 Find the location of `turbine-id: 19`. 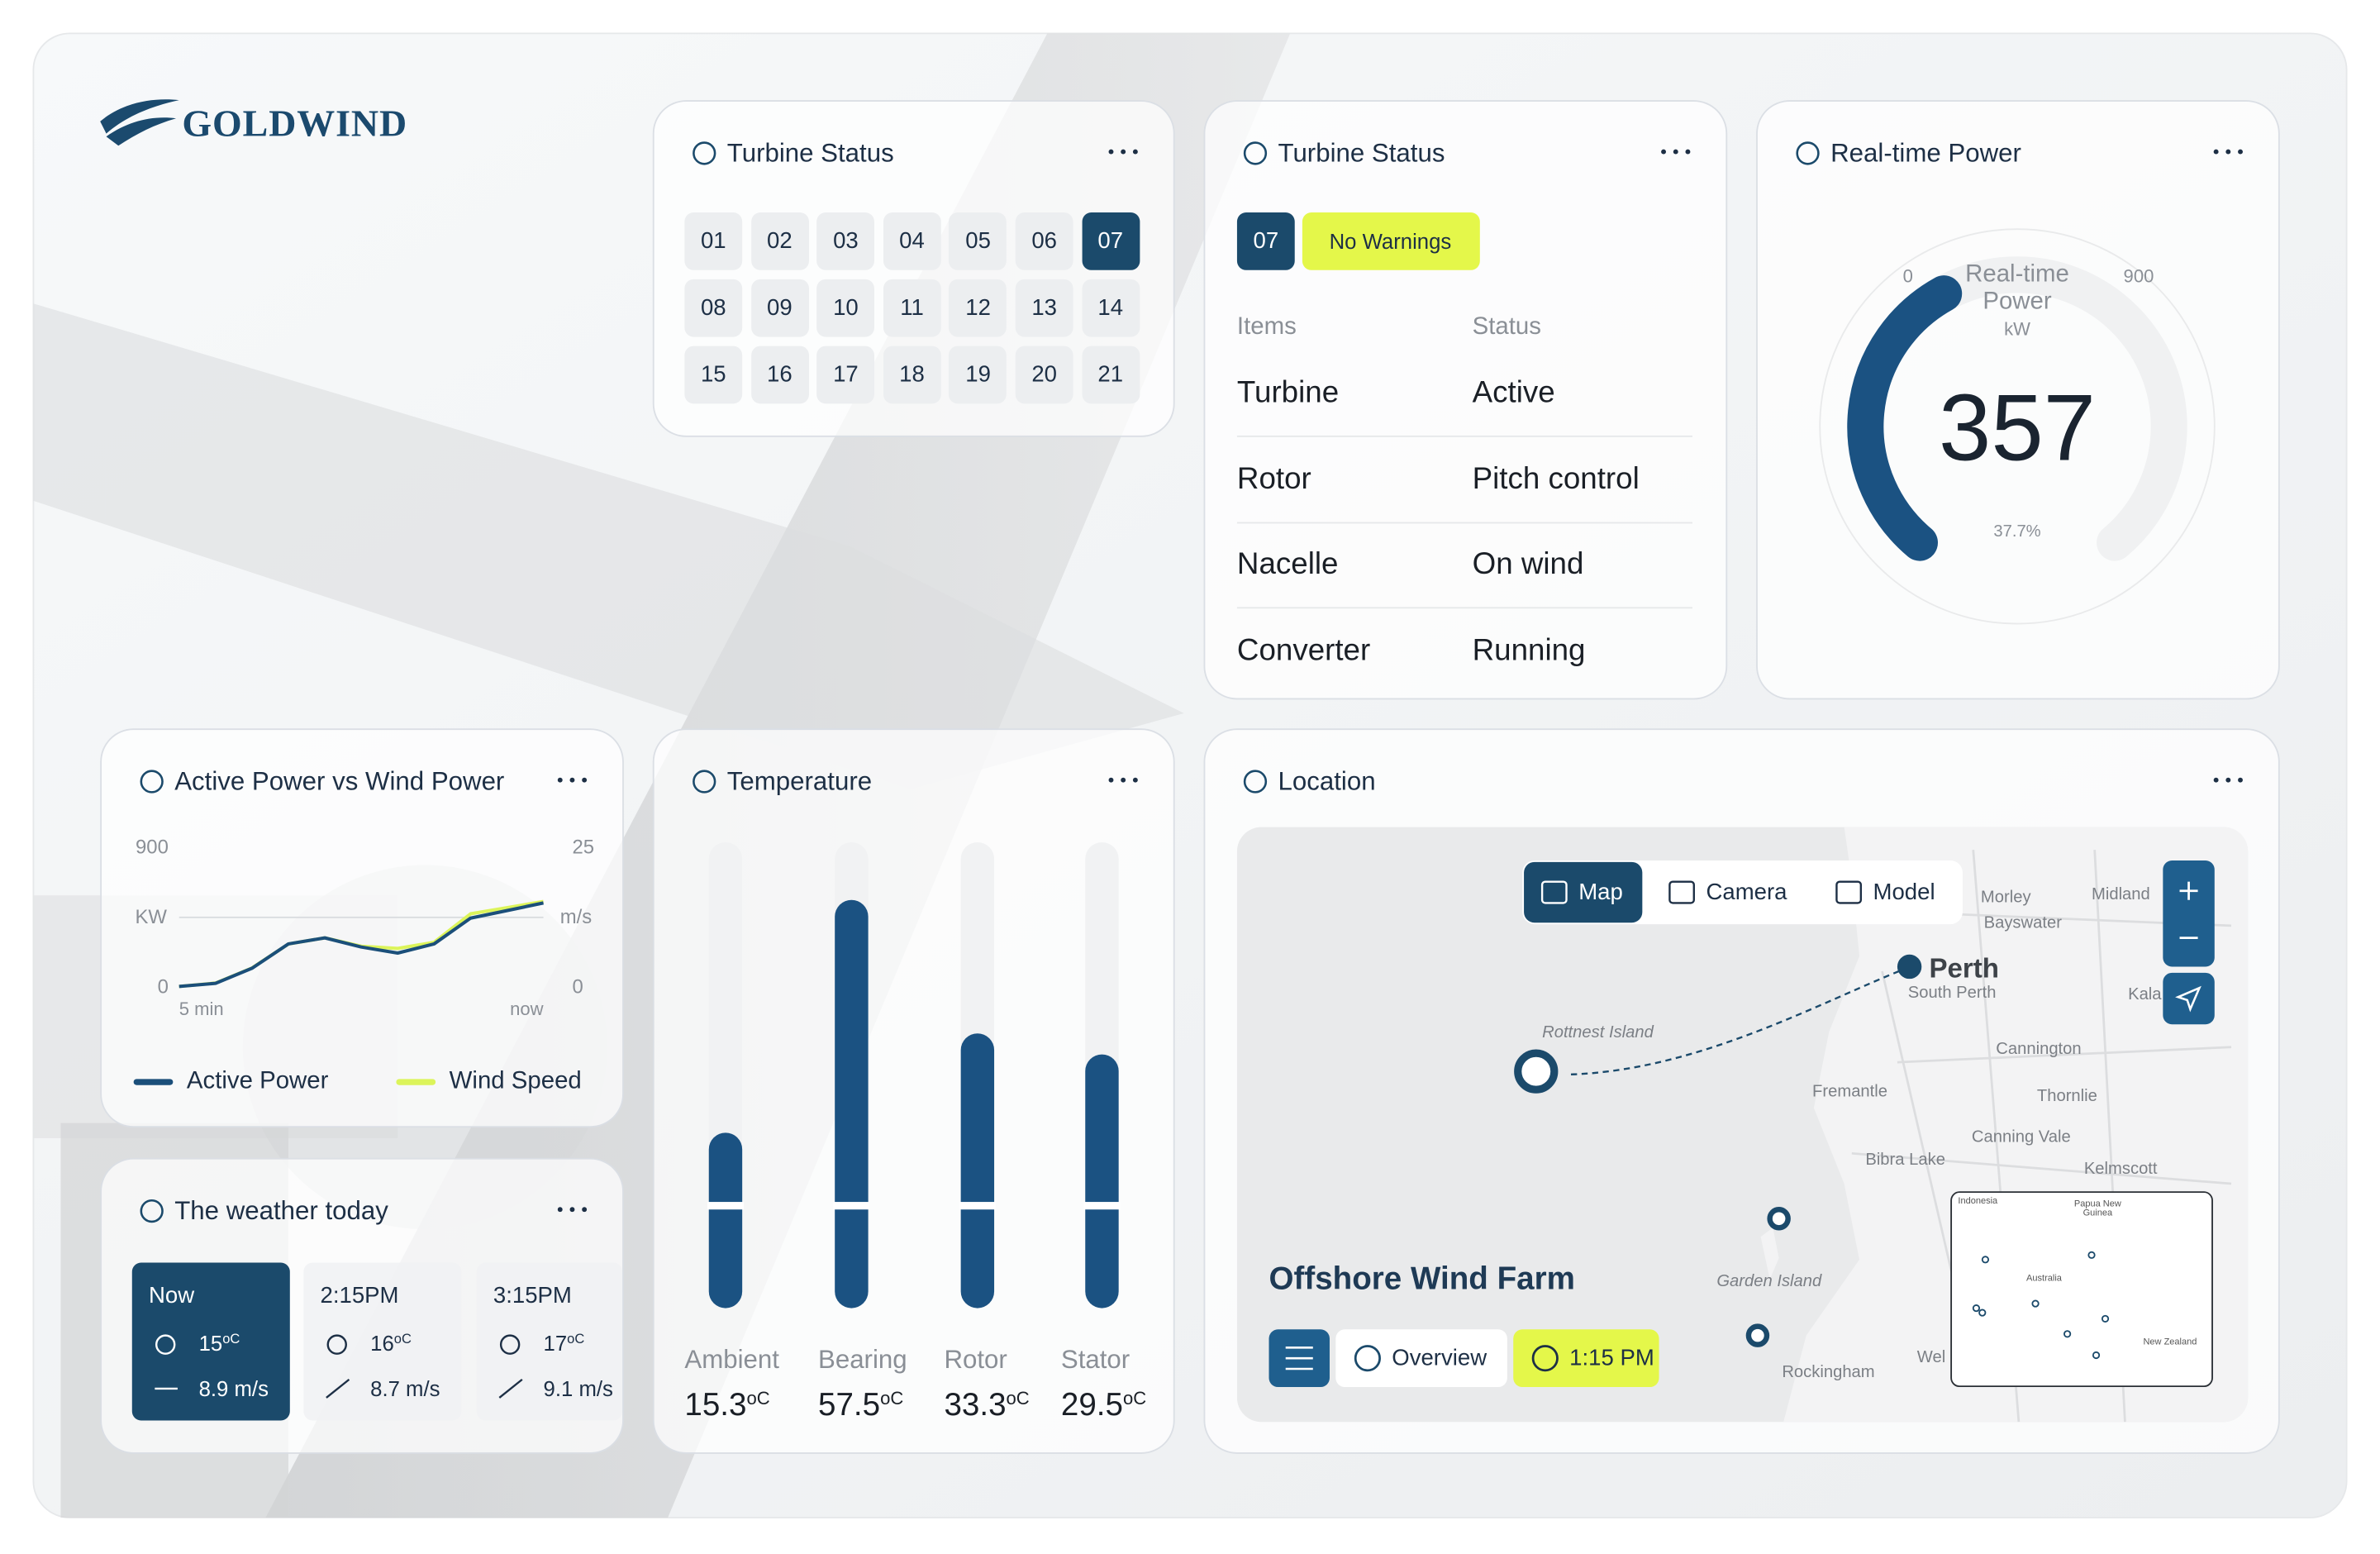

turbine-id: 19 is located at coordinates (978, 374).